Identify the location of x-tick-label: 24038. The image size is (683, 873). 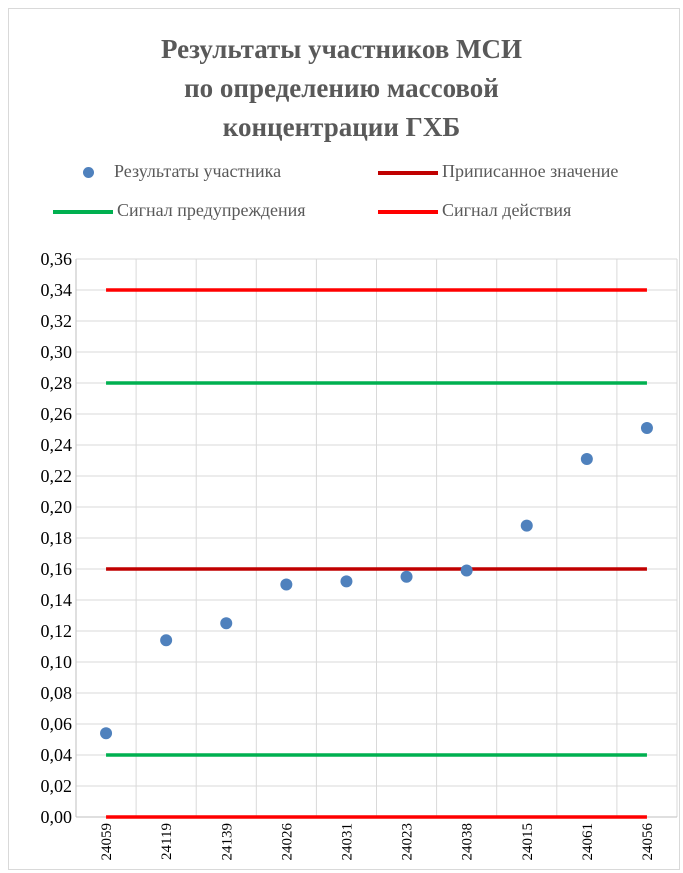
(468, 842).